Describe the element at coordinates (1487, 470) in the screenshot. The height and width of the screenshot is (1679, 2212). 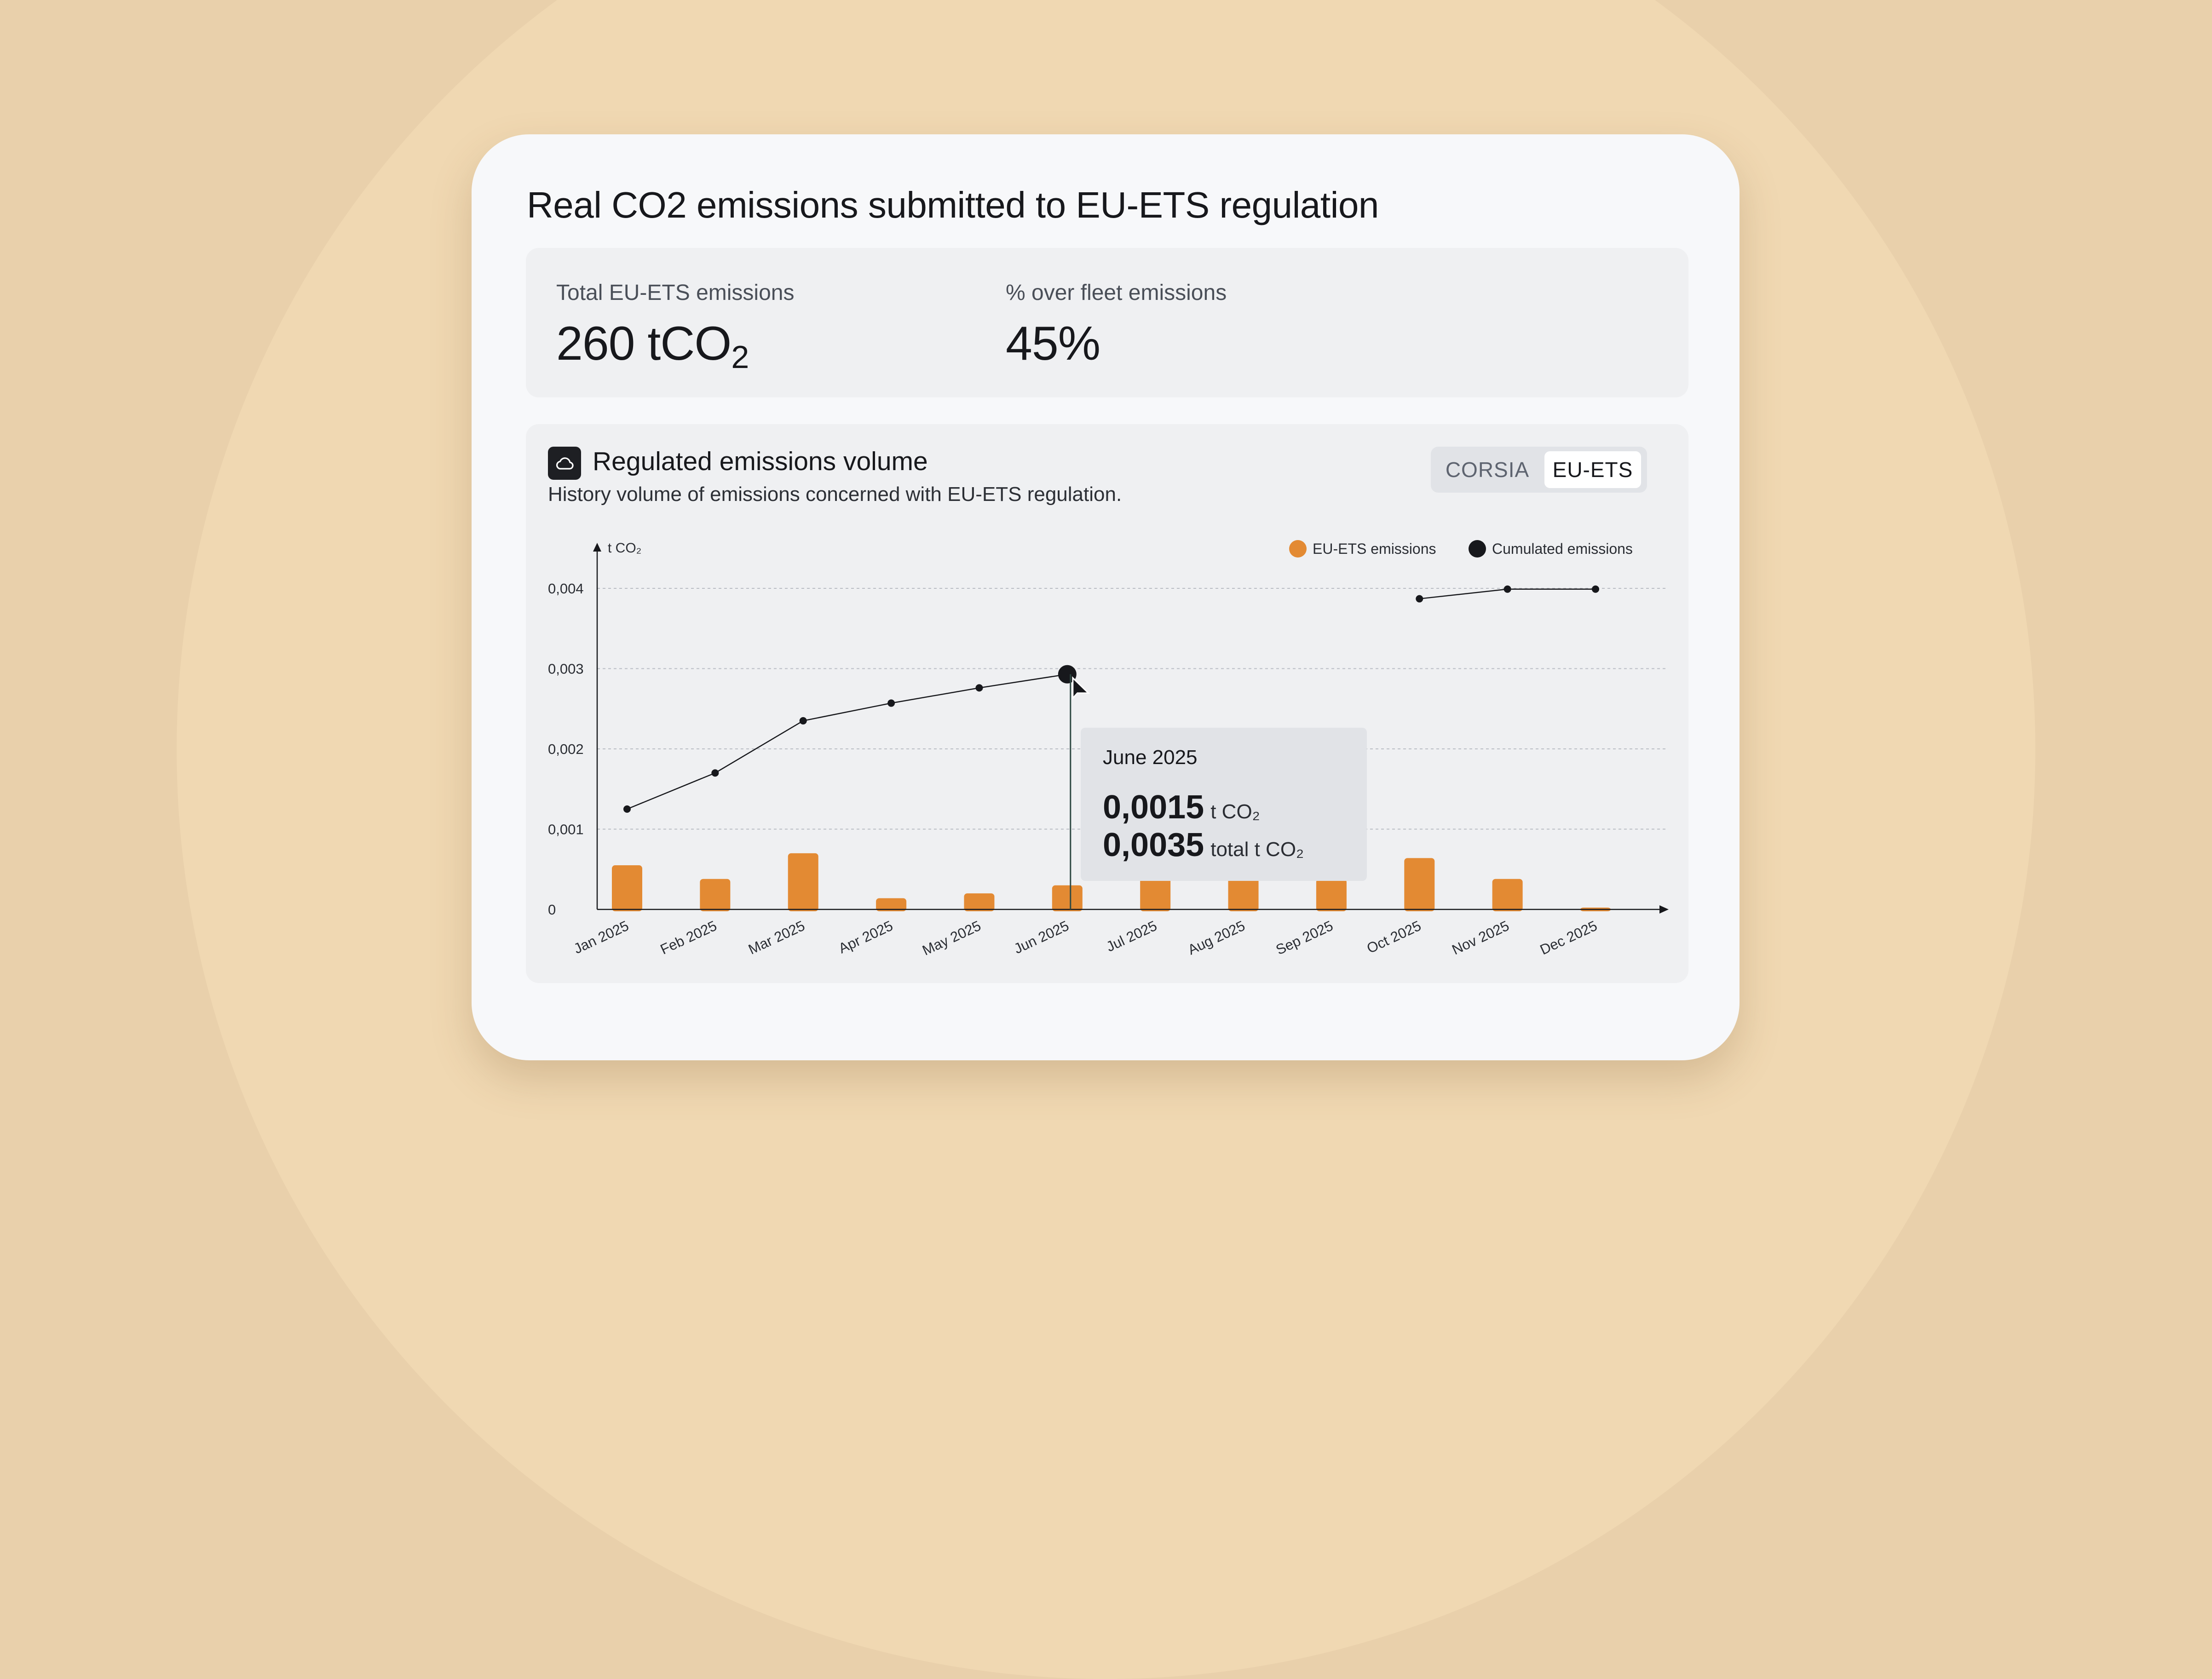
I see `toggle-corsia: CORSIA` at that location.